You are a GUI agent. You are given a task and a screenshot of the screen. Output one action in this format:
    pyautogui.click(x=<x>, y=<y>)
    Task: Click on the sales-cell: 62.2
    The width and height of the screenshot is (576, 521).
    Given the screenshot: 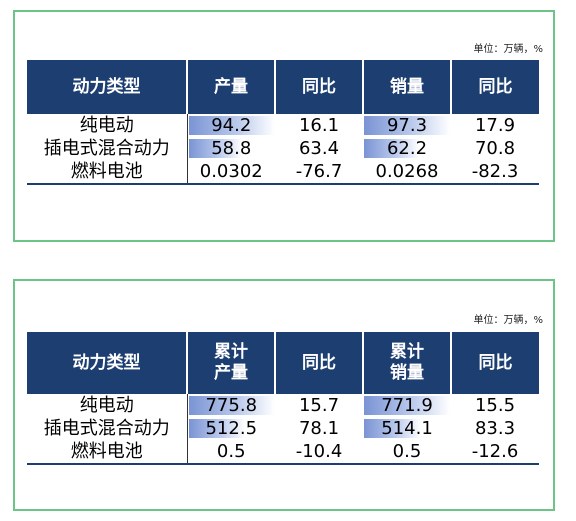 What is the action you would take?
    pyautogui.click(x=407, y=148)
    